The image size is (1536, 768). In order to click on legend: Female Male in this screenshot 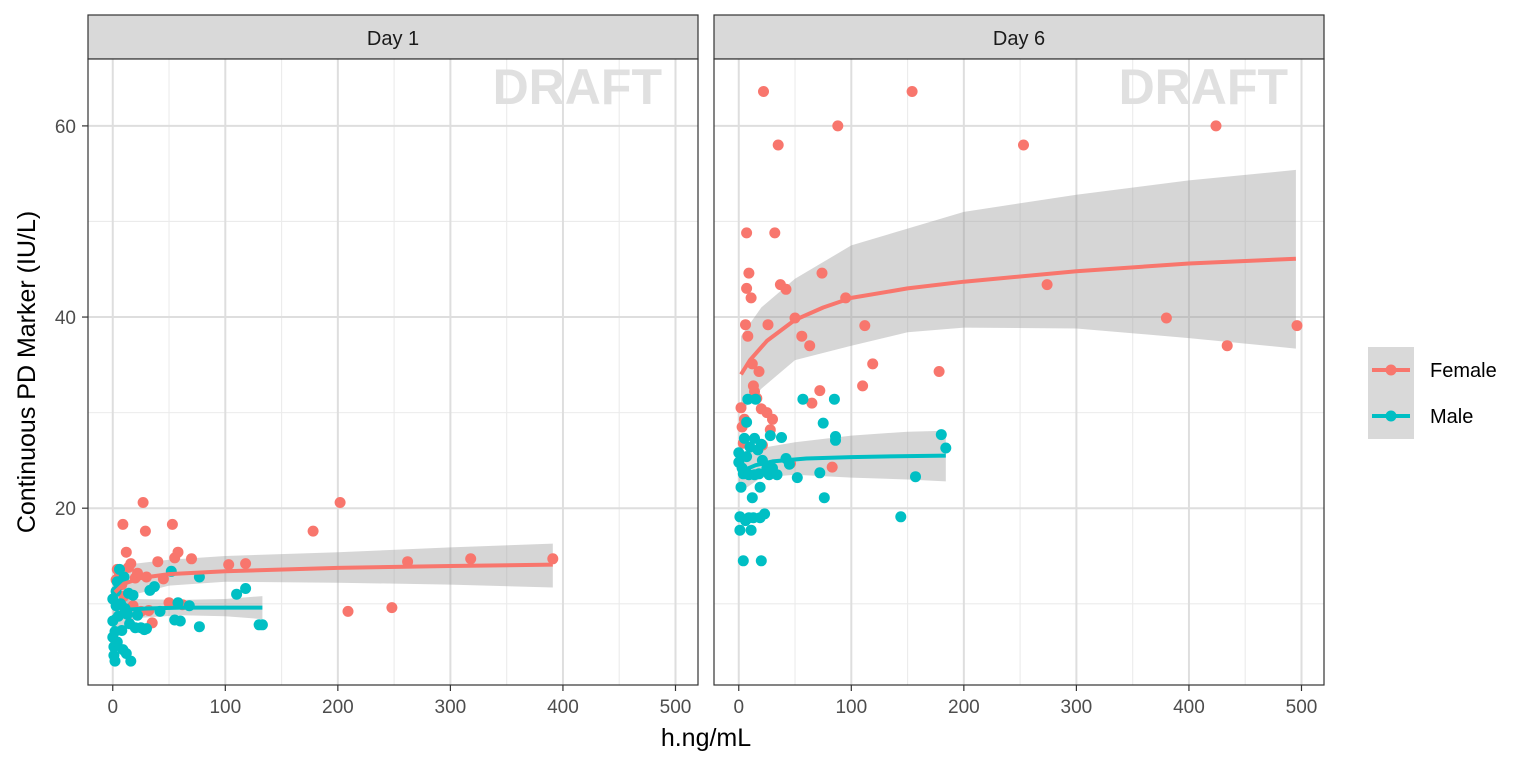, I will do `click(1432, 393)`.